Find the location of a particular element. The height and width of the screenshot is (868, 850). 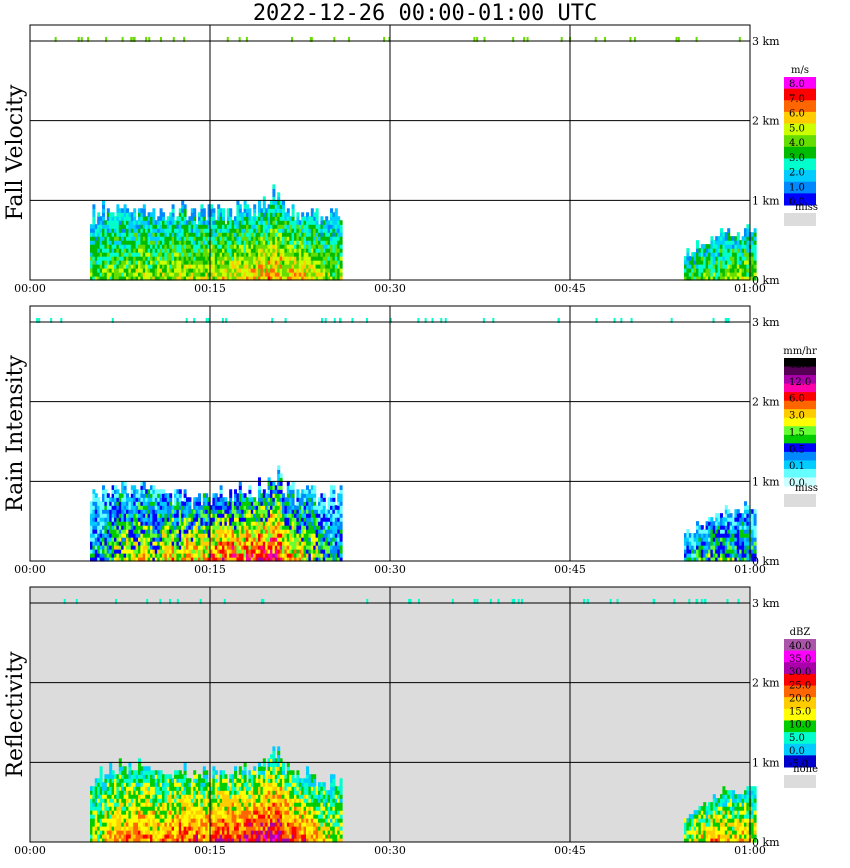

y-tick-label: 3 km is located at coordinates (766, 322).